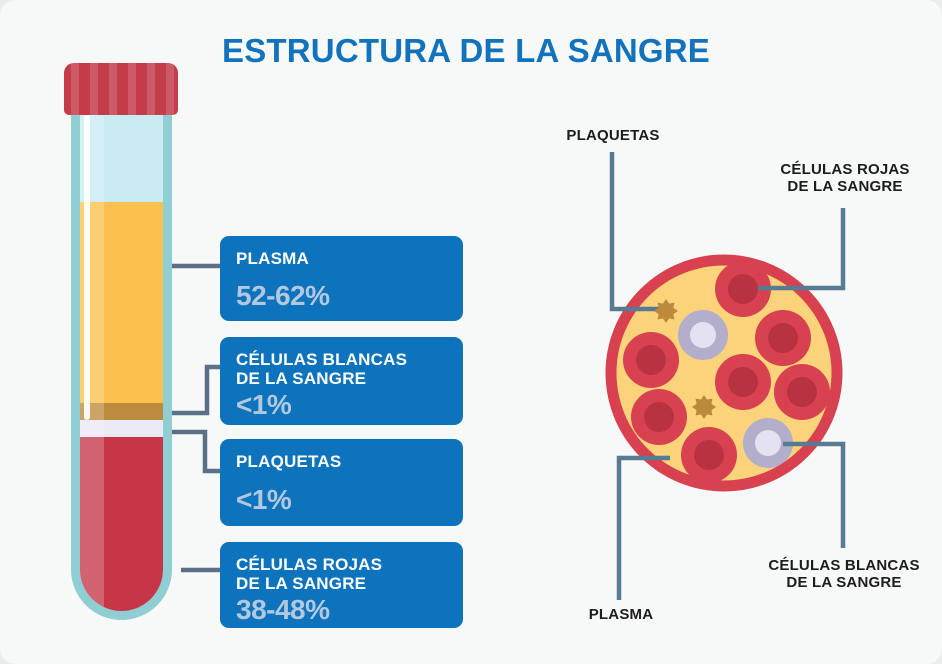 This screenshot has width=942, height=664. Describe the element at coordinates (87, 267) in the screenshot. I see `glass-highlight-stripe` at that location.